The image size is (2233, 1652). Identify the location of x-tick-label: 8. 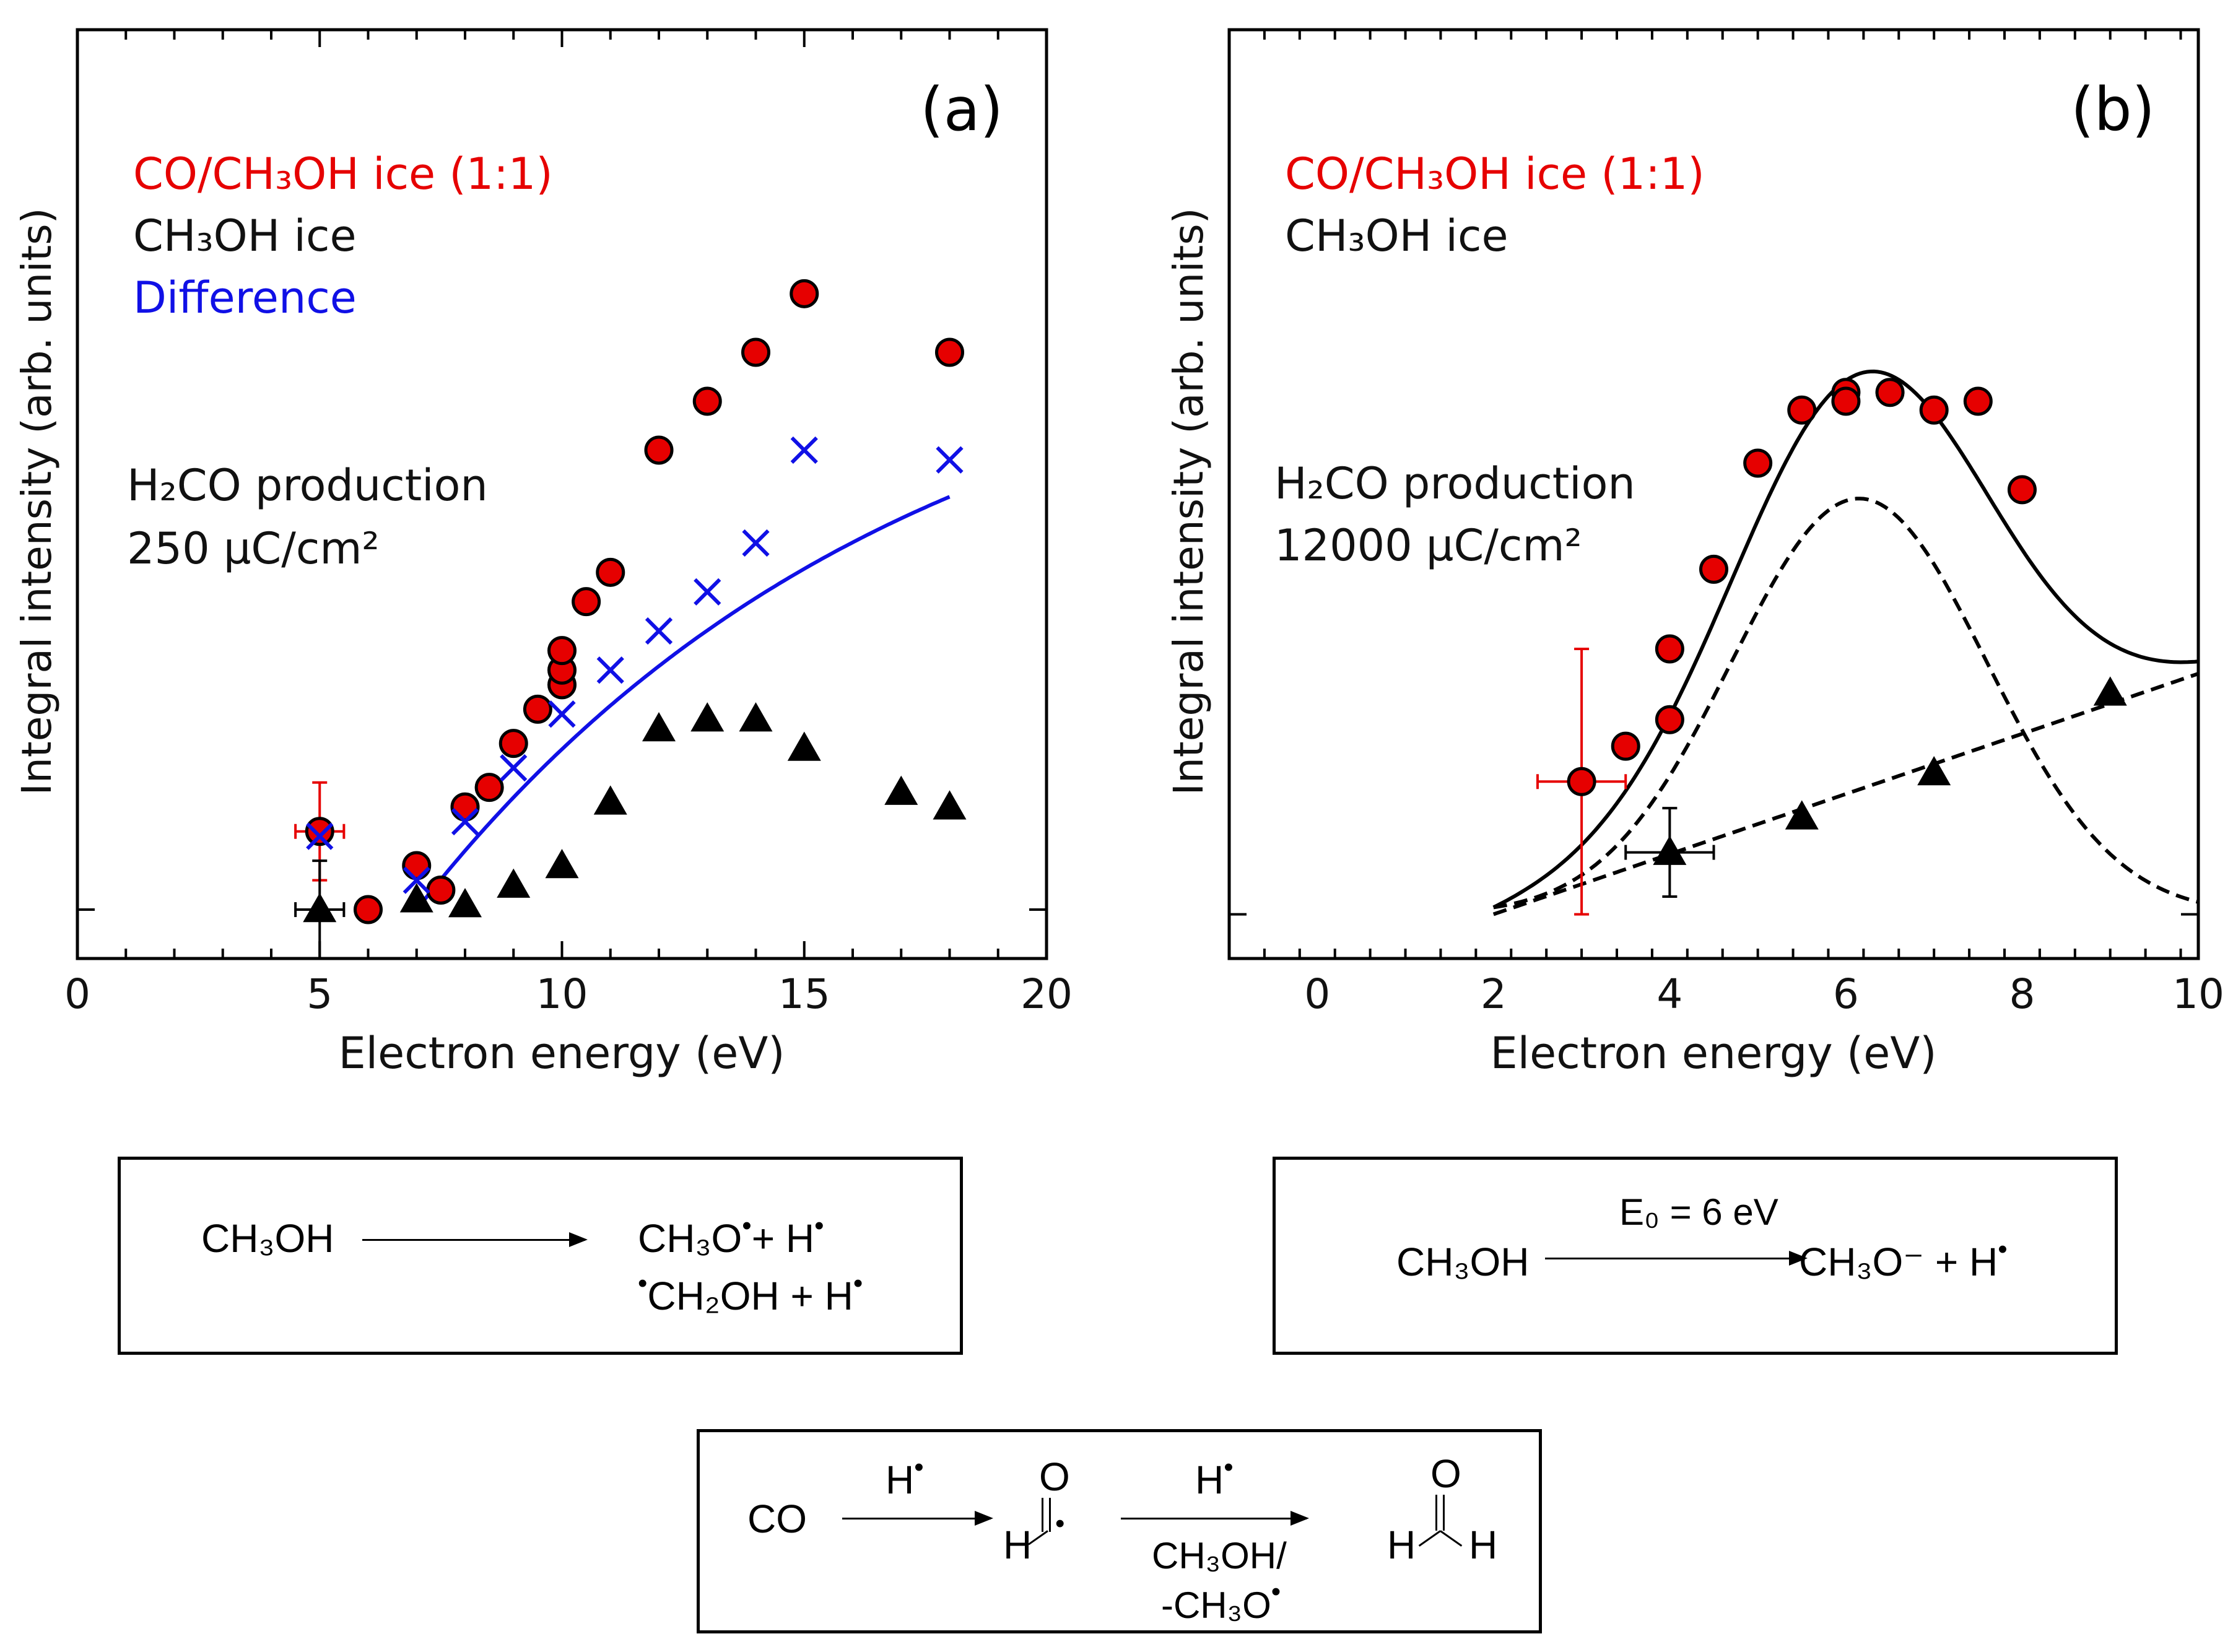
(2022, 994).